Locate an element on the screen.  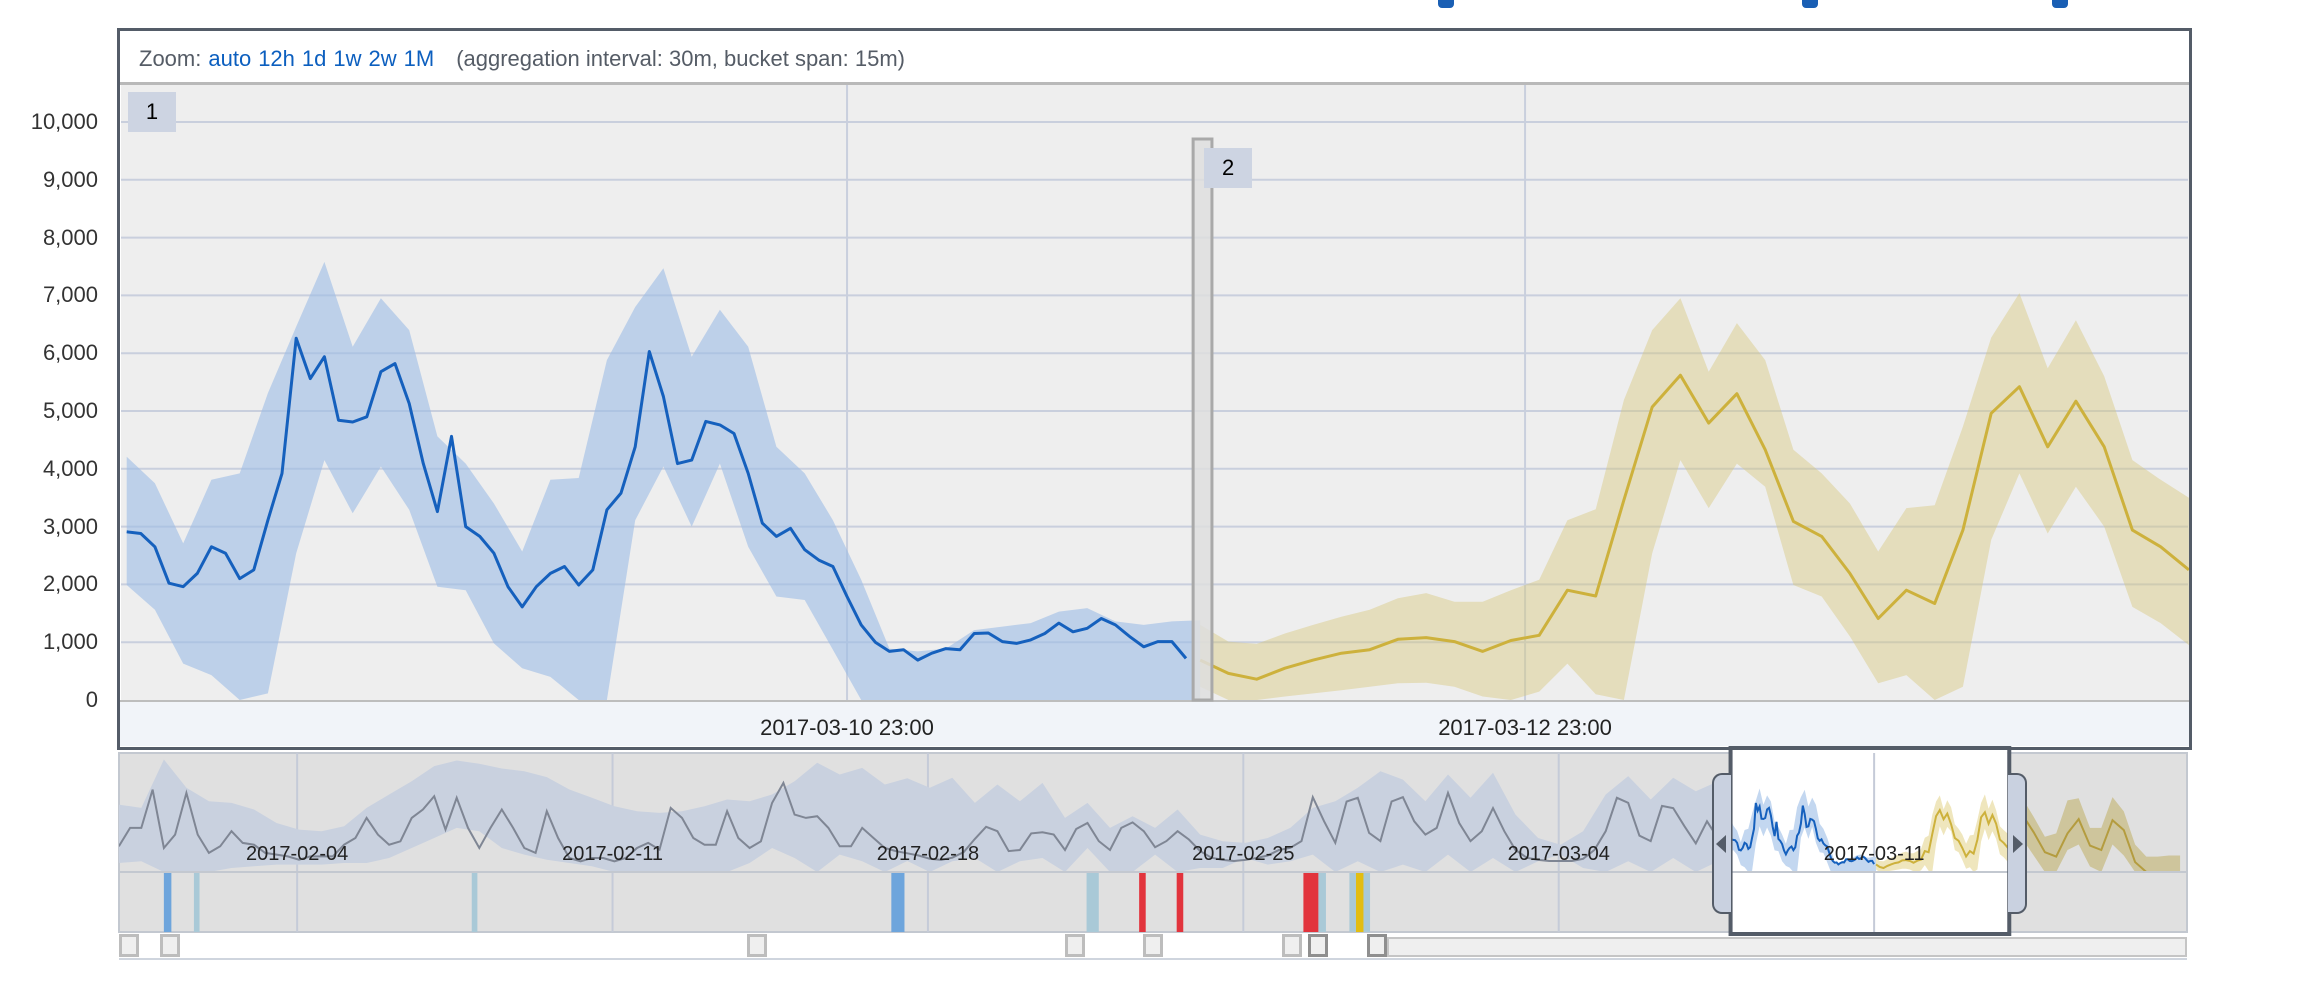
context-actual-line is located at coordinates (1803, 834).